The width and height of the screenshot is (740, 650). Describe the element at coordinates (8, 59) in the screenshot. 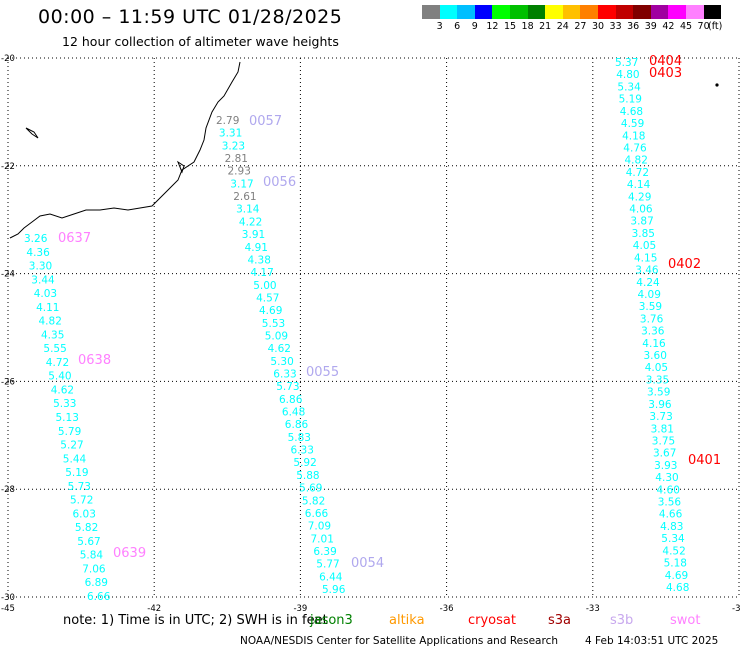

I see `latitude-label: -20` at that location.